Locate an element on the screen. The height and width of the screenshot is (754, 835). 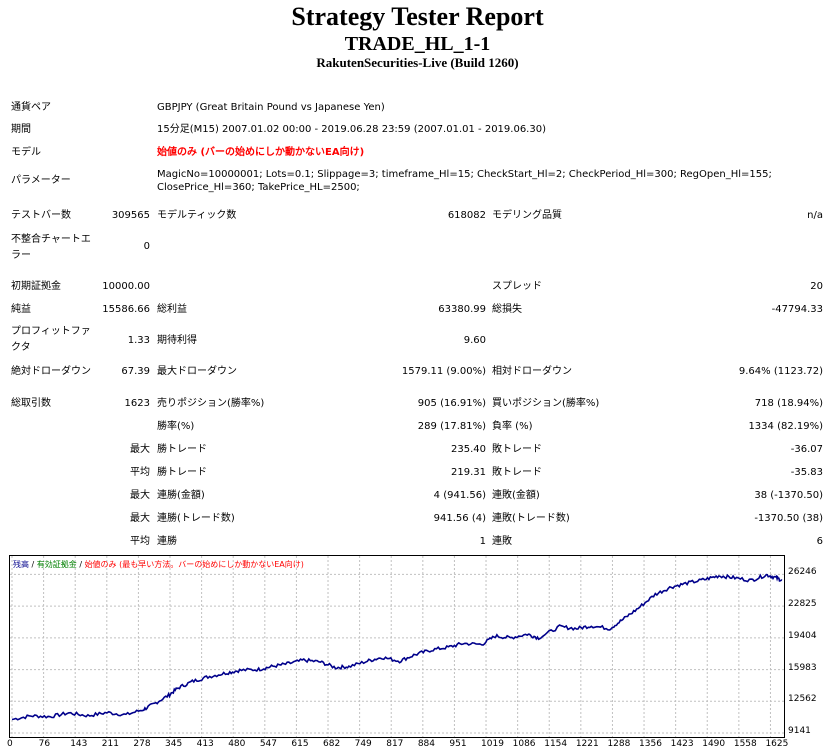
symbol-label: 通貨ペア is located at coordinates (31, 107).